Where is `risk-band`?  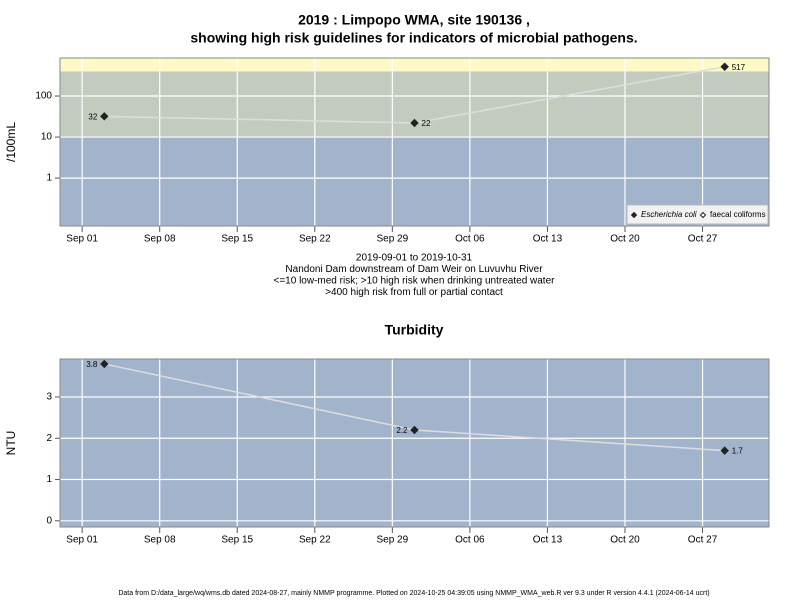
risk-band is located at coordinates (414, 65).